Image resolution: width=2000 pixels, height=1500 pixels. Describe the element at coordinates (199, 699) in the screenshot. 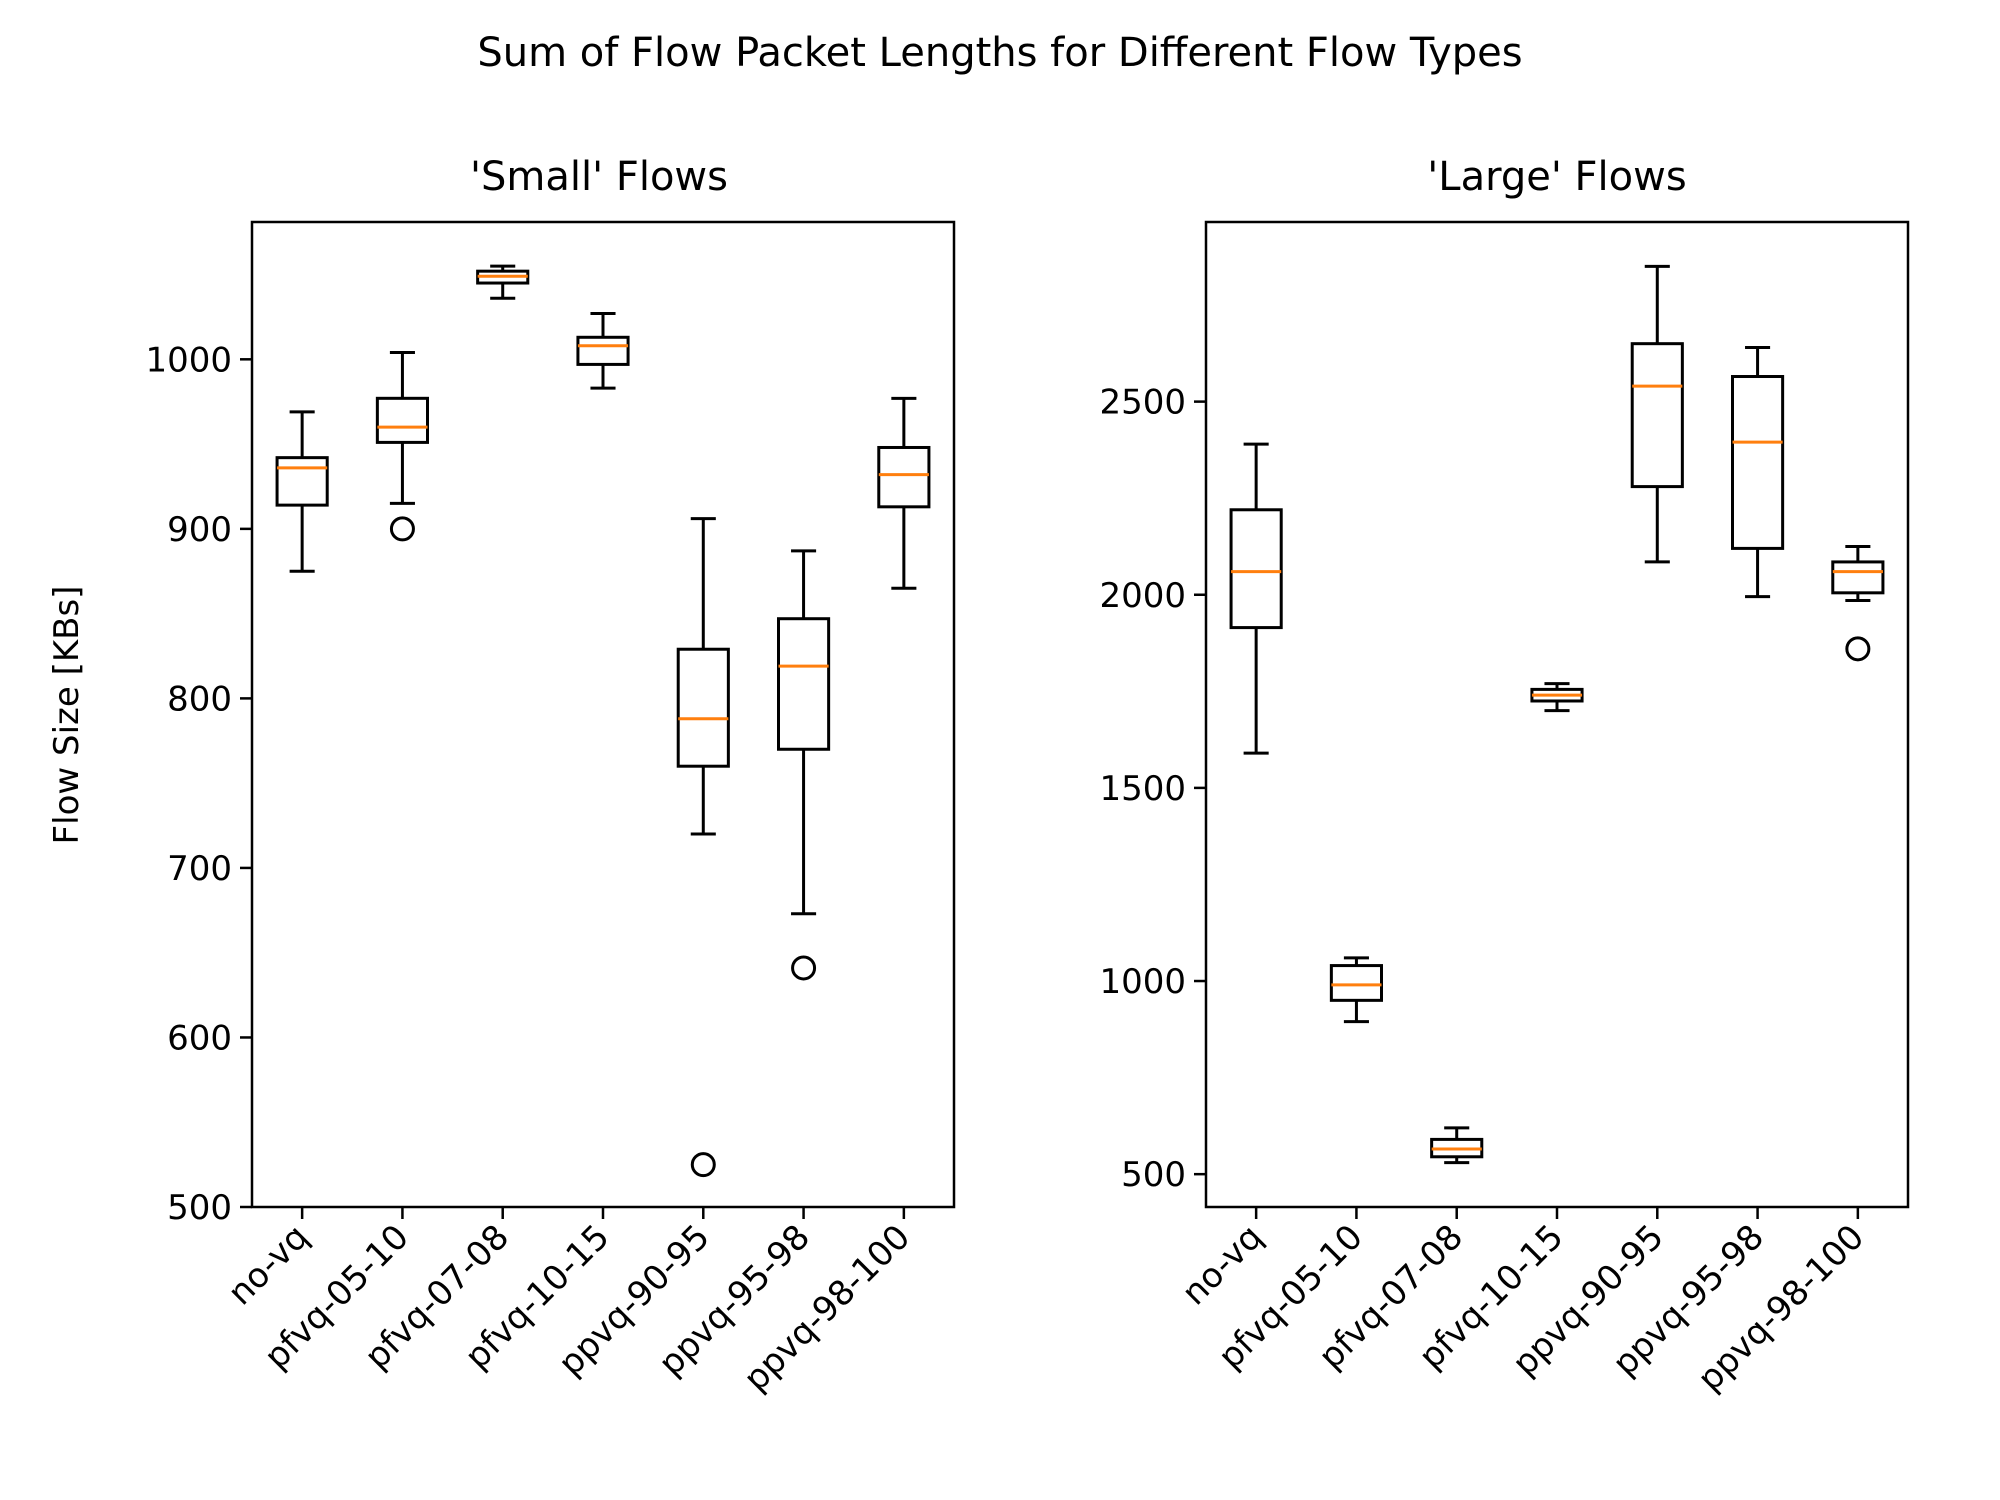

I see `y-tick-label: 800` at that location.